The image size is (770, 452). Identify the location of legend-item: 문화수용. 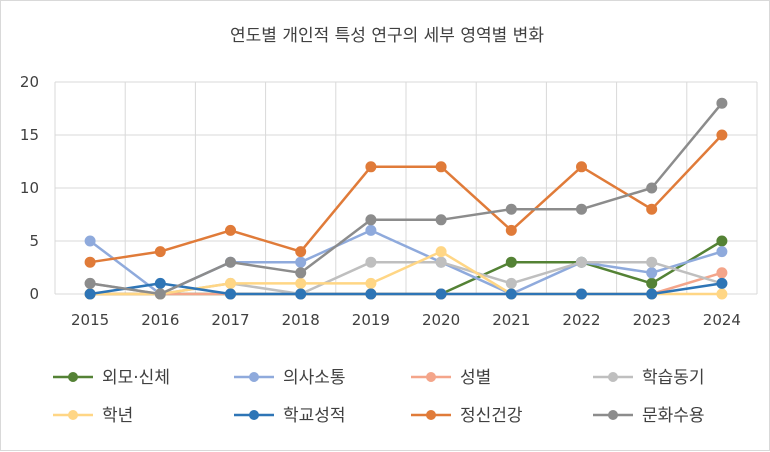
(649, 416).